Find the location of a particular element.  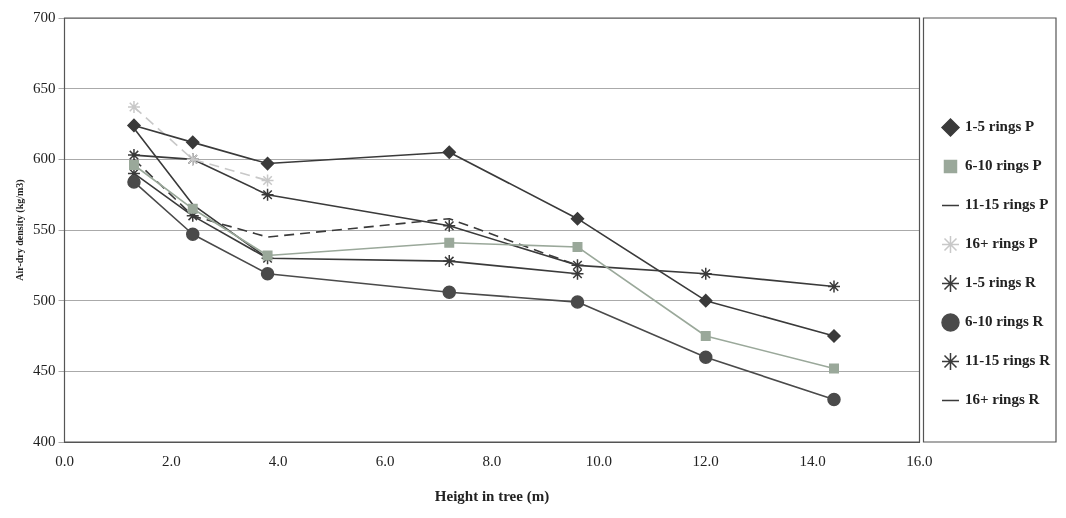

legend-label: 6-10 rings R is located at coordinates (1004, 321).